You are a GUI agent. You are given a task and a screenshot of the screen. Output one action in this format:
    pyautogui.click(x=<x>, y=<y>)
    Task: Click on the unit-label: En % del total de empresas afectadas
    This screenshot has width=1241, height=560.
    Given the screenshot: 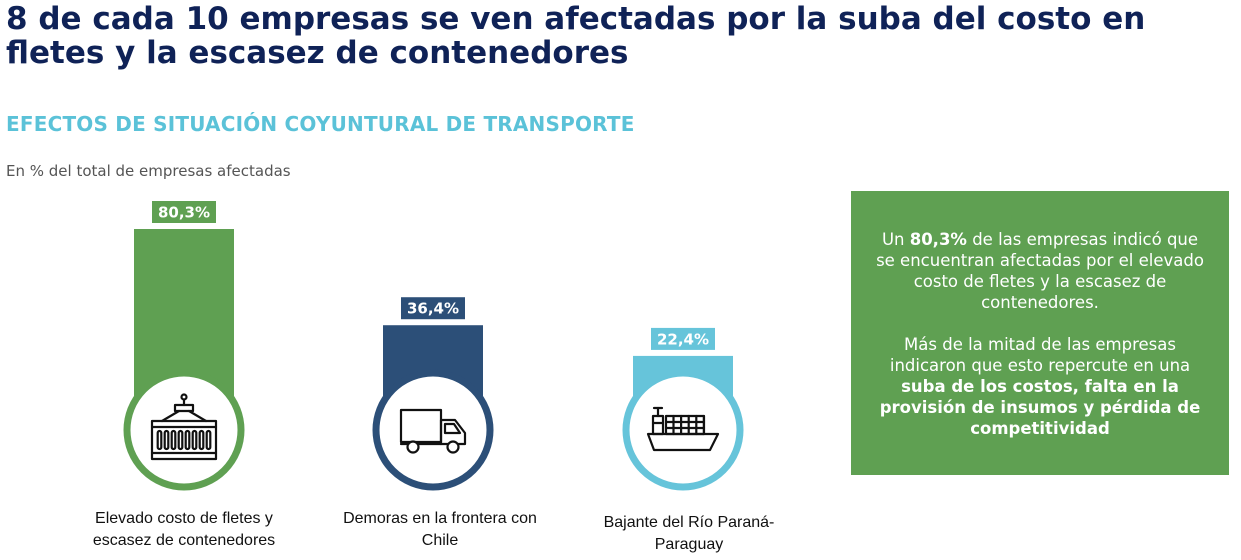 What is the action you would take?
    pyautogui.click(x=148, y=171)
    